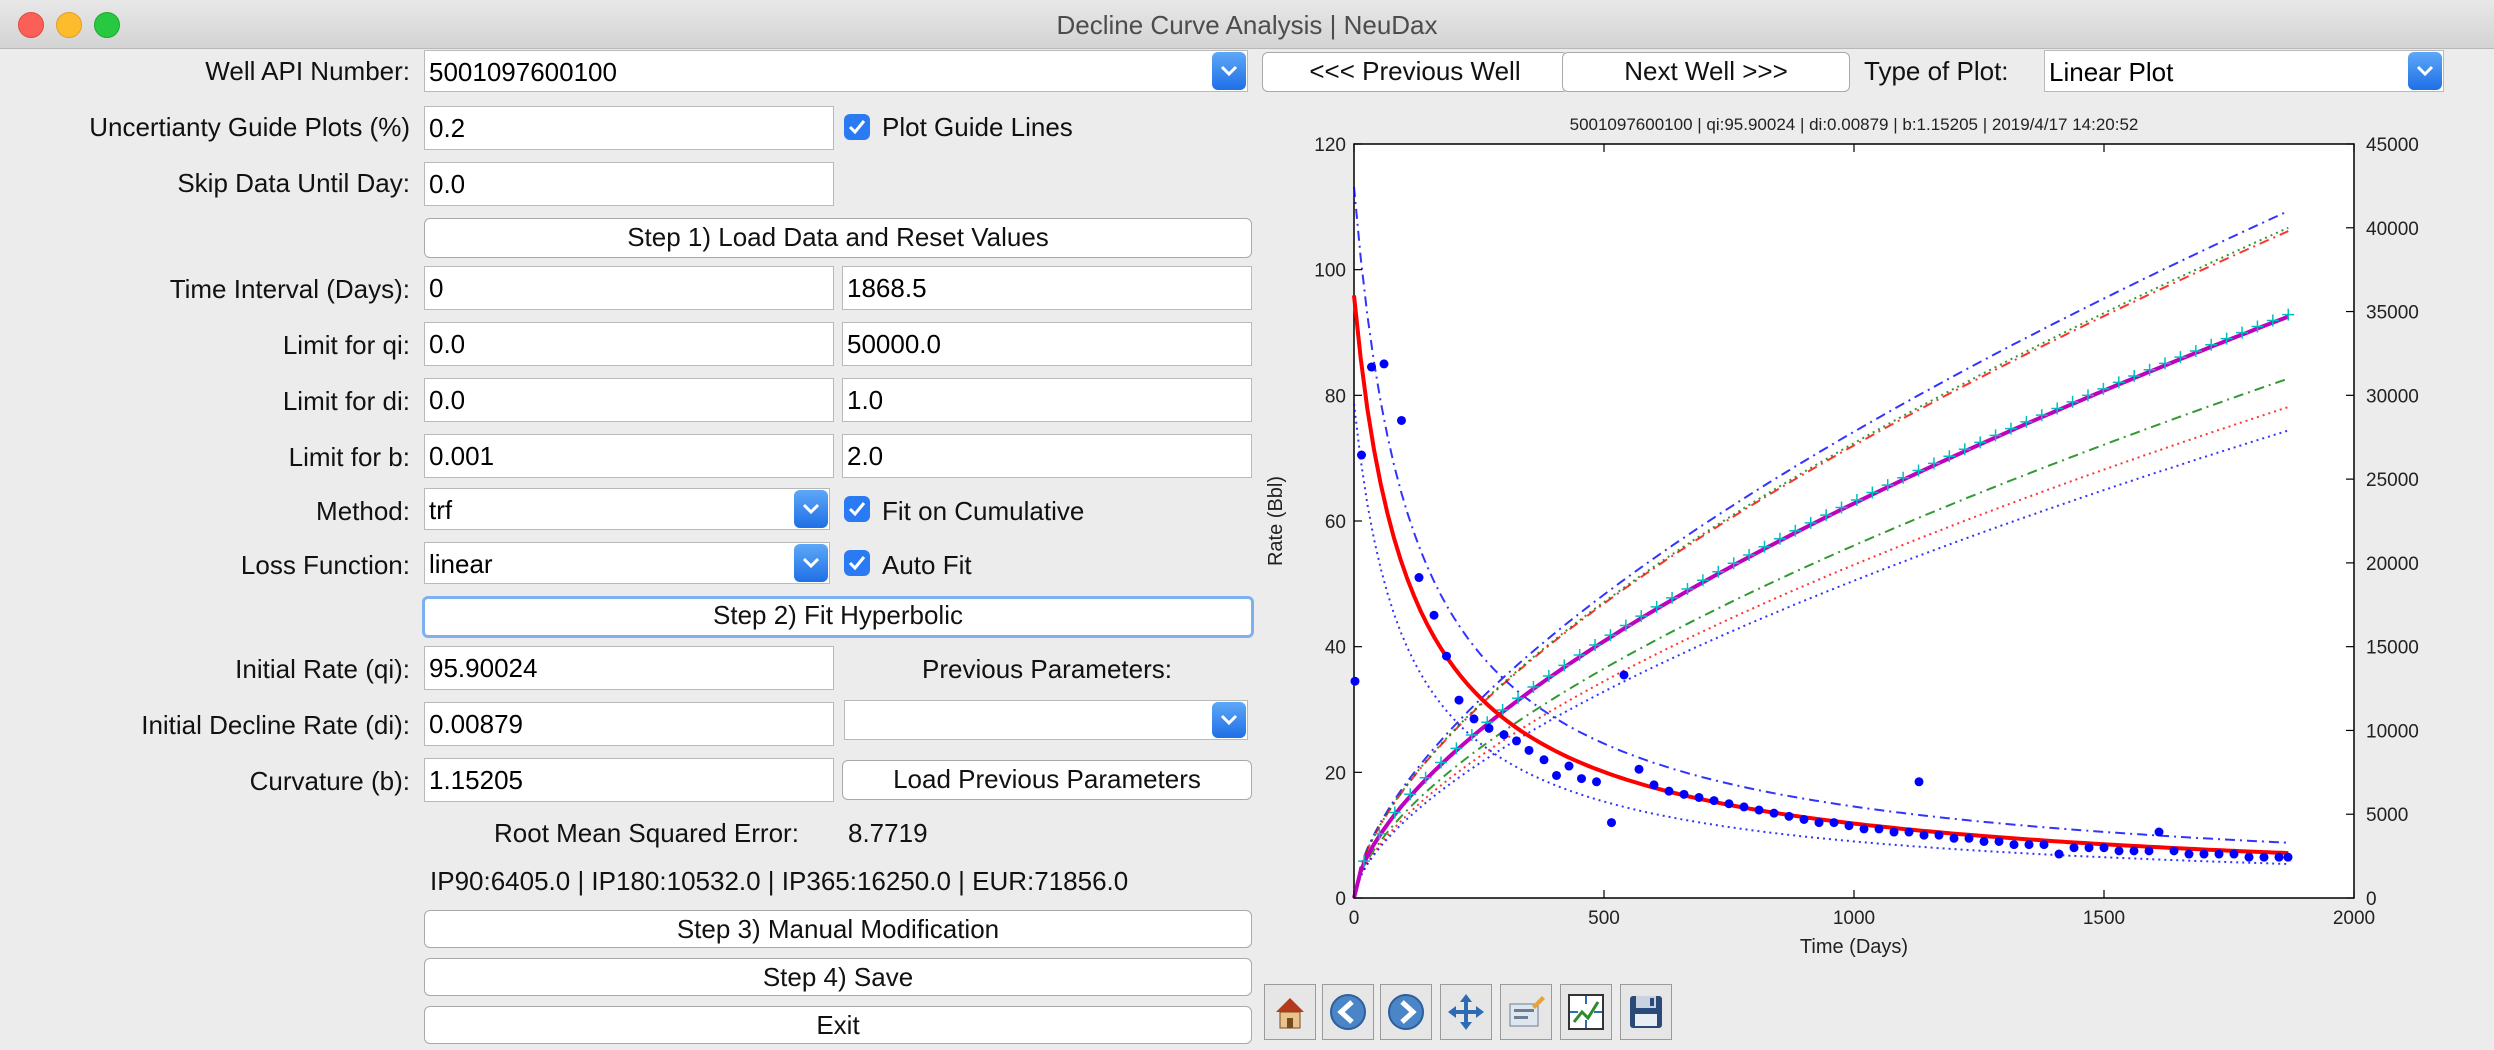 The image size is (2494, 1050). I want to click on toolbar-back, so click(1348, 1012).